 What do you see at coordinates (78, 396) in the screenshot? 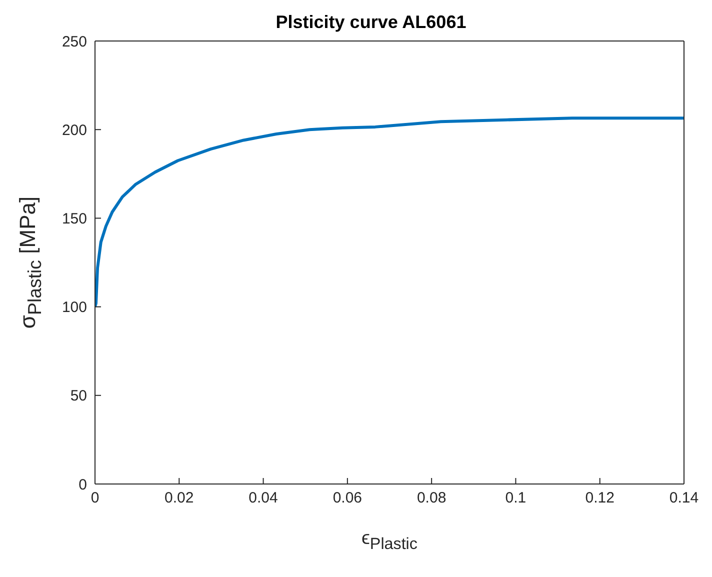
I see `y-tick-label: 50` at bounding box center [78, 396].